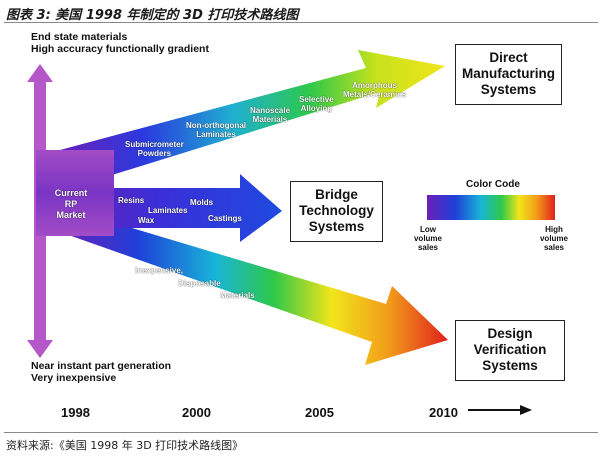 This screenshot has height=457, width=602. Describe the element at coordinates (510, 350) in the screenshot. I see `design-verification-box: Design Verification Systems` at that location.